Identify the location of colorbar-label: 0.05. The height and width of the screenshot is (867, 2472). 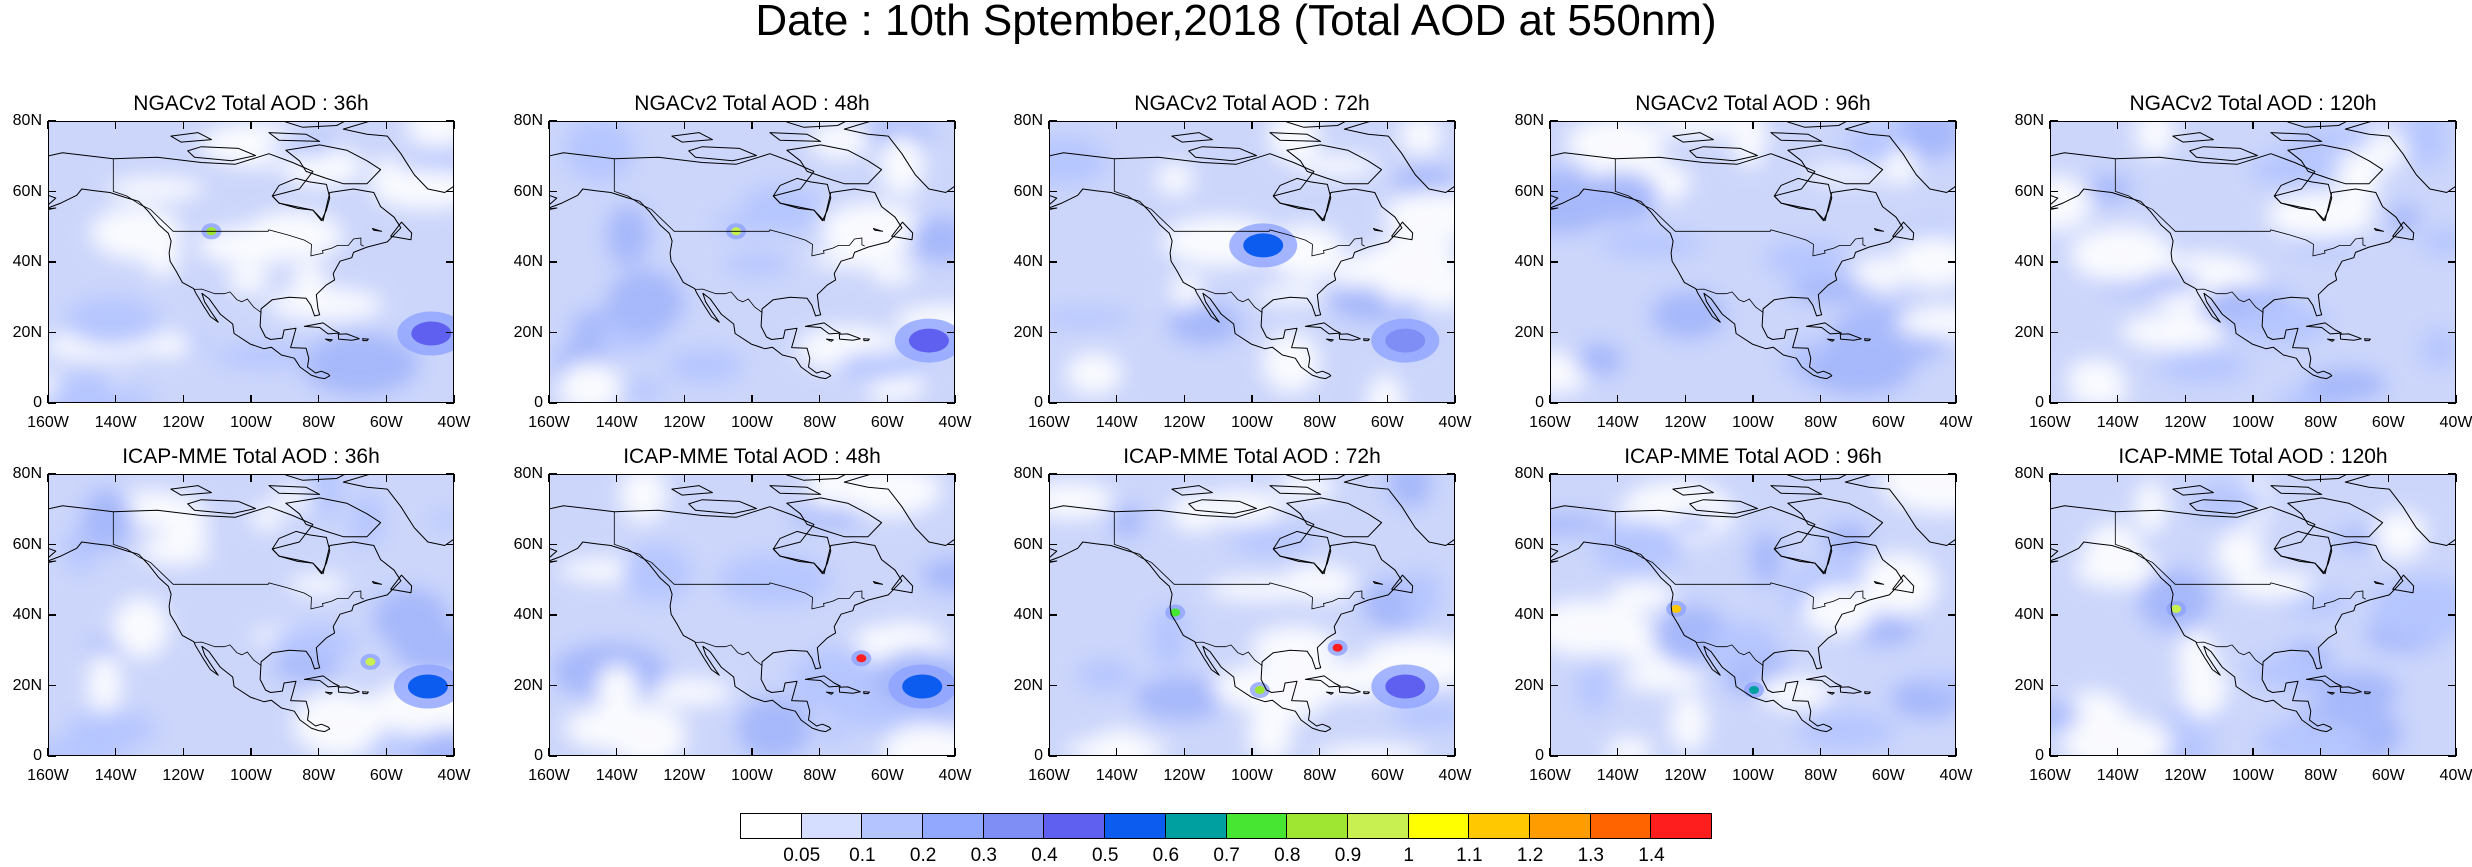
(802, 855).